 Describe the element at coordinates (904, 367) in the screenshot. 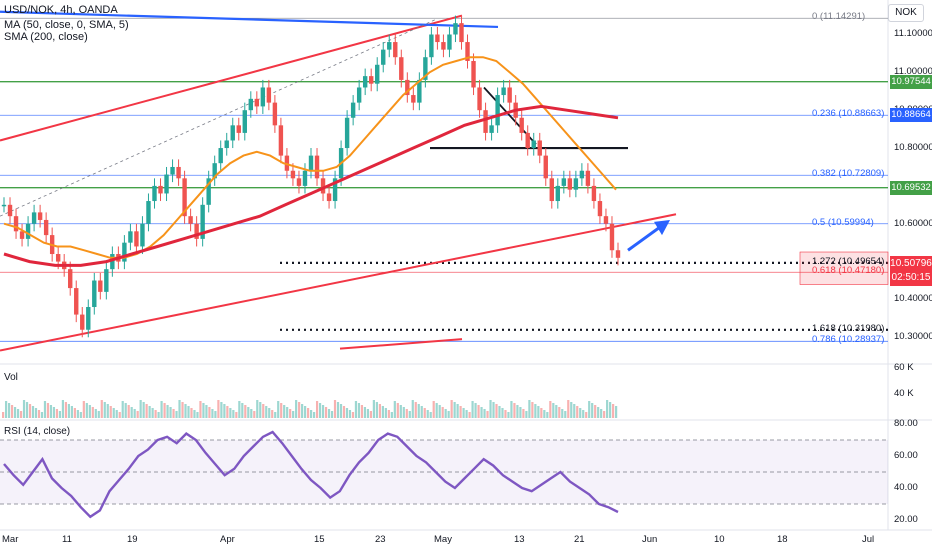

I see `volume-tick-label: 60 K` at that location.